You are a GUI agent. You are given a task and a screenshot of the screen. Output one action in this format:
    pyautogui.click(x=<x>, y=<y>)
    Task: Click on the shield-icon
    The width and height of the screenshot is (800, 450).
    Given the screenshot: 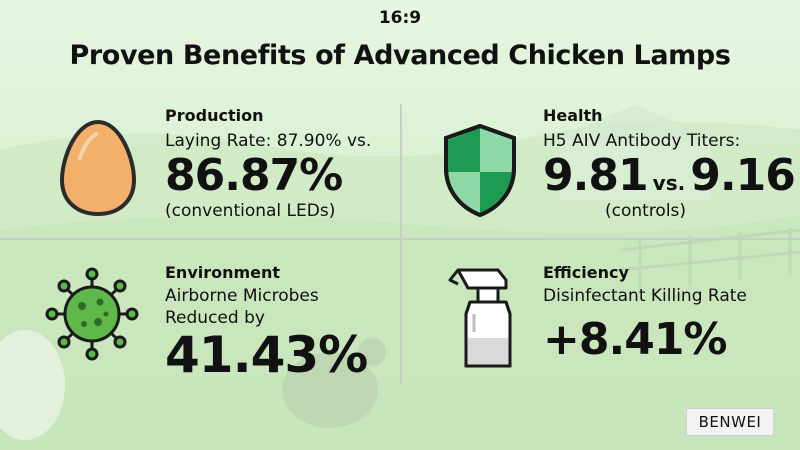 What is the action you would take?
    pyautogui.click(x=480, y=170)
    